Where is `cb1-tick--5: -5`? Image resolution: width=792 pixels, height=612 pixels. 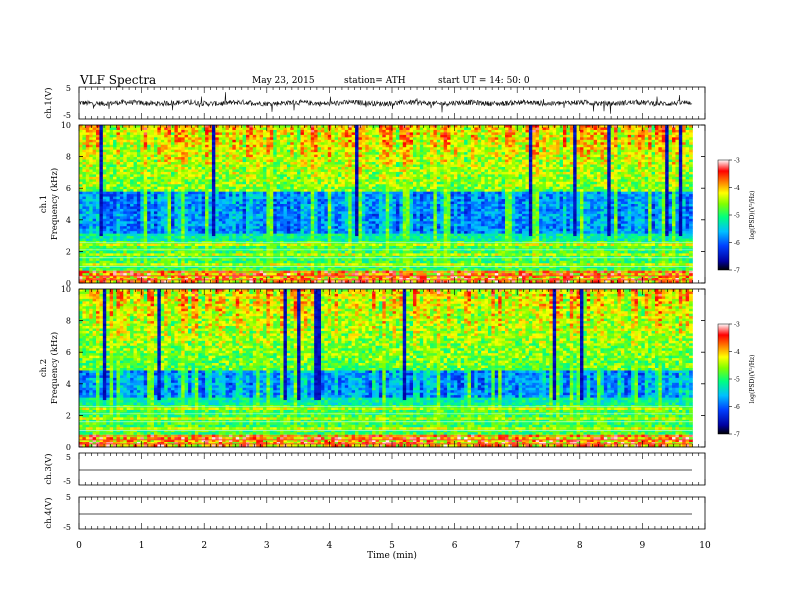
cb1-tick--5: -5 is located at coordinates (737, 216).